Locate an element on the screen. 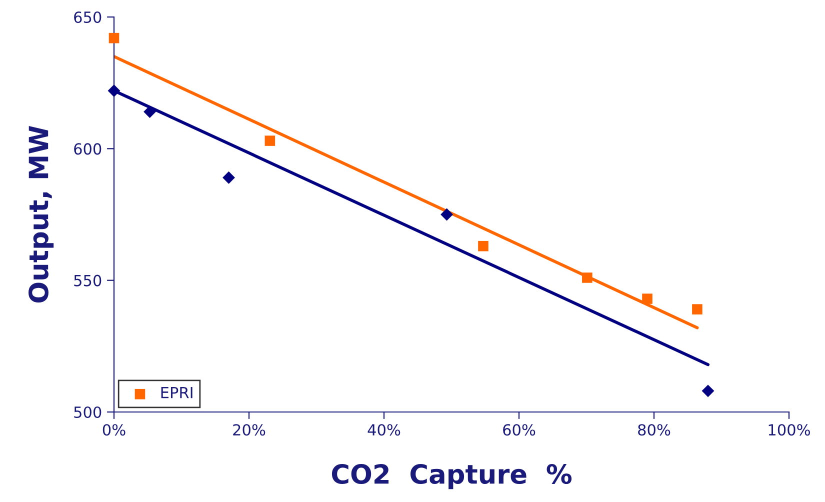 The image size is (825, 502). y-tick-label: 650 is located at coordinates (88, 17).